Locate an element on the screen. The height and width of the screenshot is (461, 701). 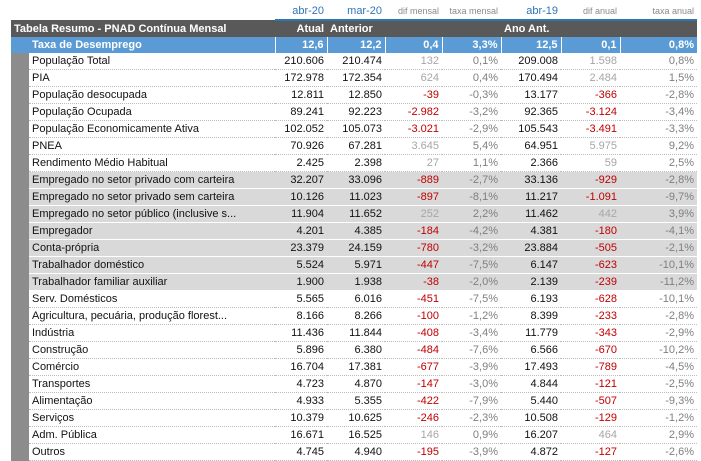
cell-dif-anual: -3.124 is located at coordinates (590, 112).